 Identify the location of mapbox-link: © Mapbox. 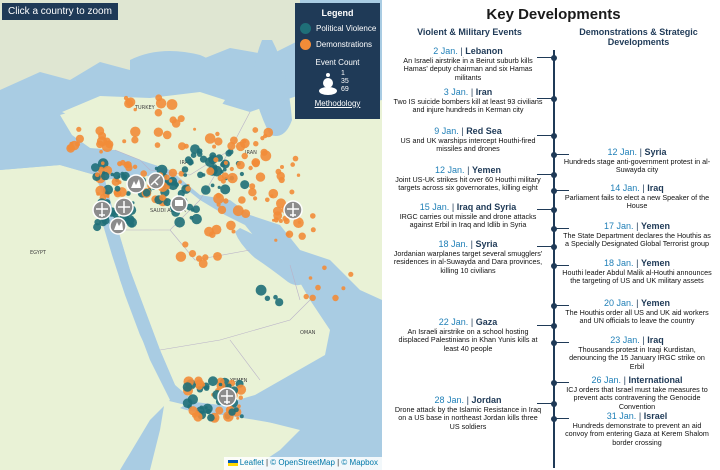
(359, 462).